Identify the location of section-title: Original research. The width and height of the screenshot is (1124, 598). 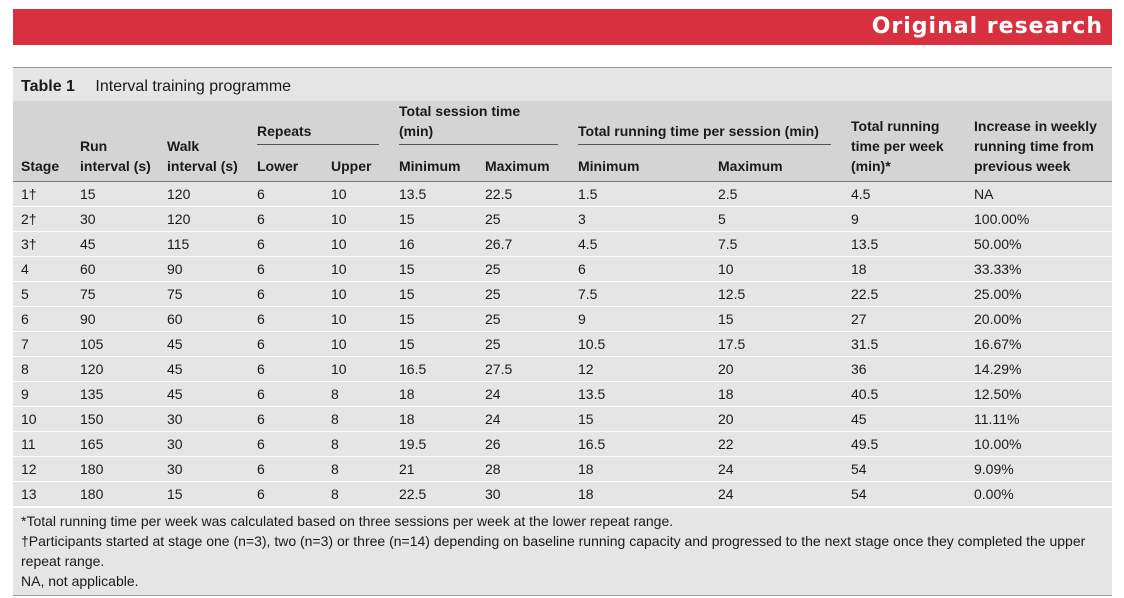
(987, 26).